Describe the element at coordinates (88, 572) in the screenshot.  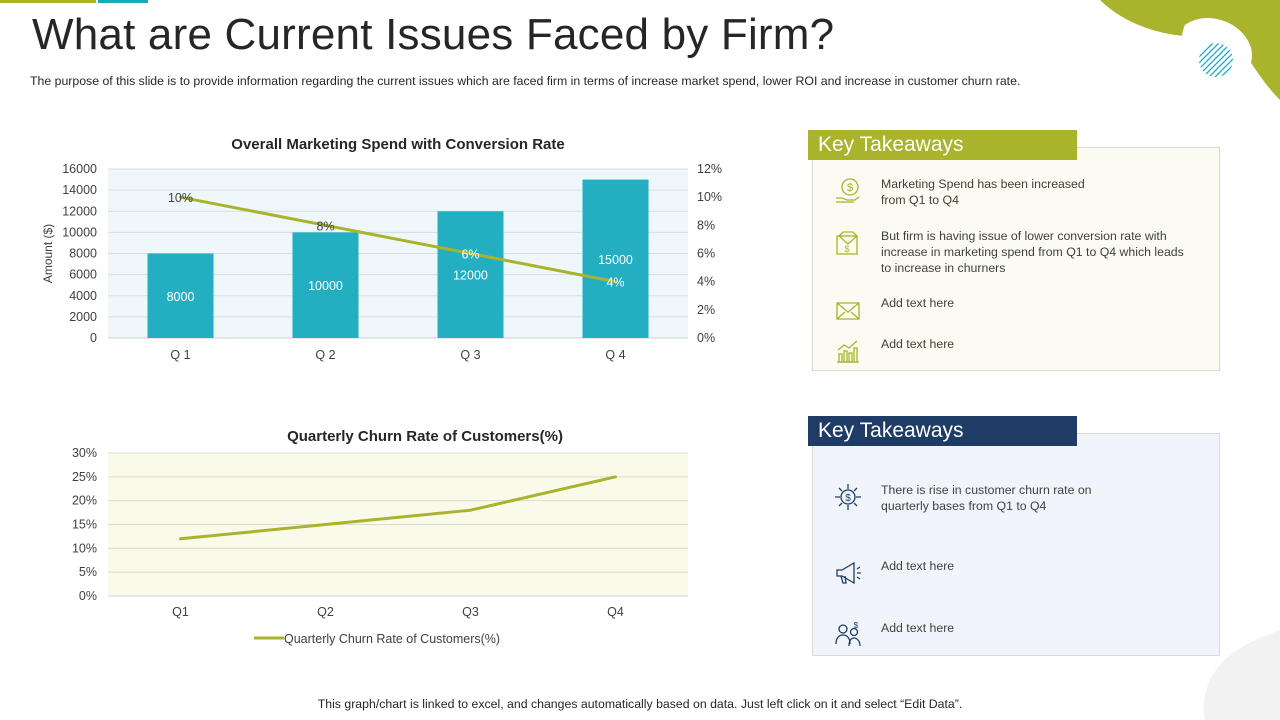
I see `y-tick-label: 5%` at that location.